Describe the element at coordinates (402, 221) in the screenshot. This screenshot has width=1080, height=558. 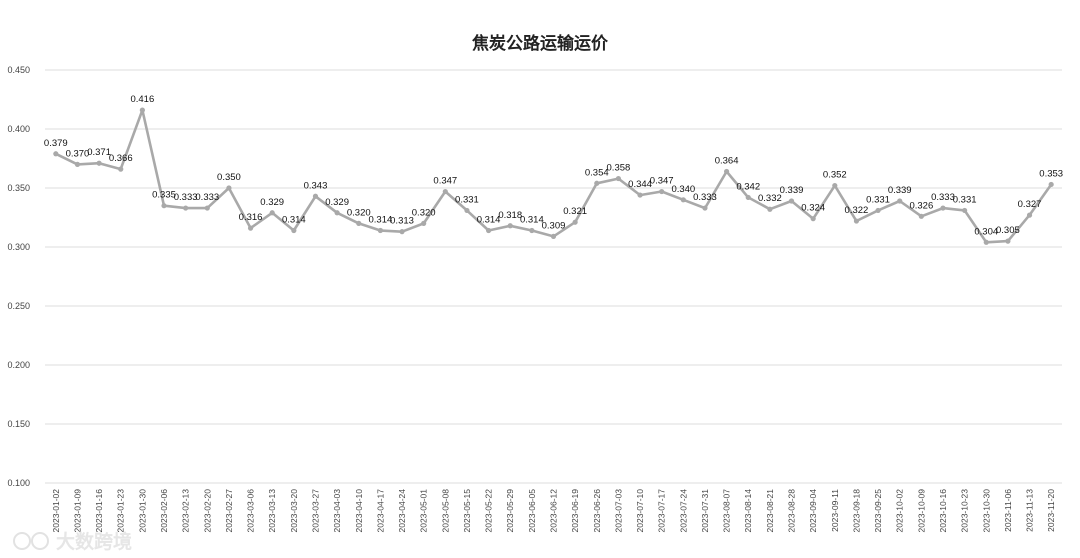
I see `data-label: 0.313` at that location.